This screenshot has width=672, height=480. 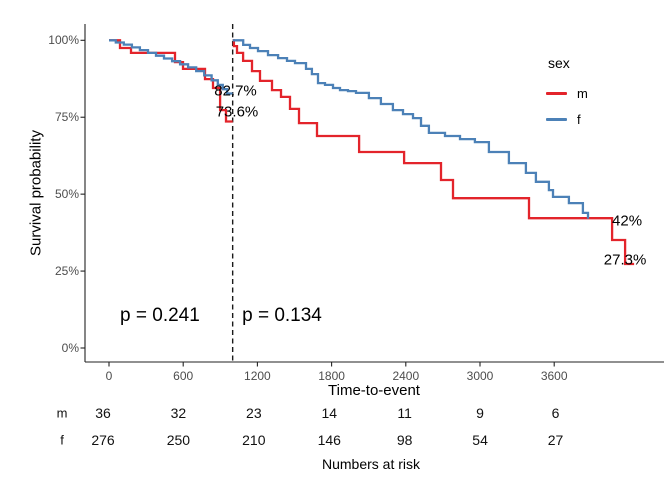 What do you see at coordinates (331, 376) in the screenshot?
I see `x-tick-label: 1800` at bounding box center [331, 376].